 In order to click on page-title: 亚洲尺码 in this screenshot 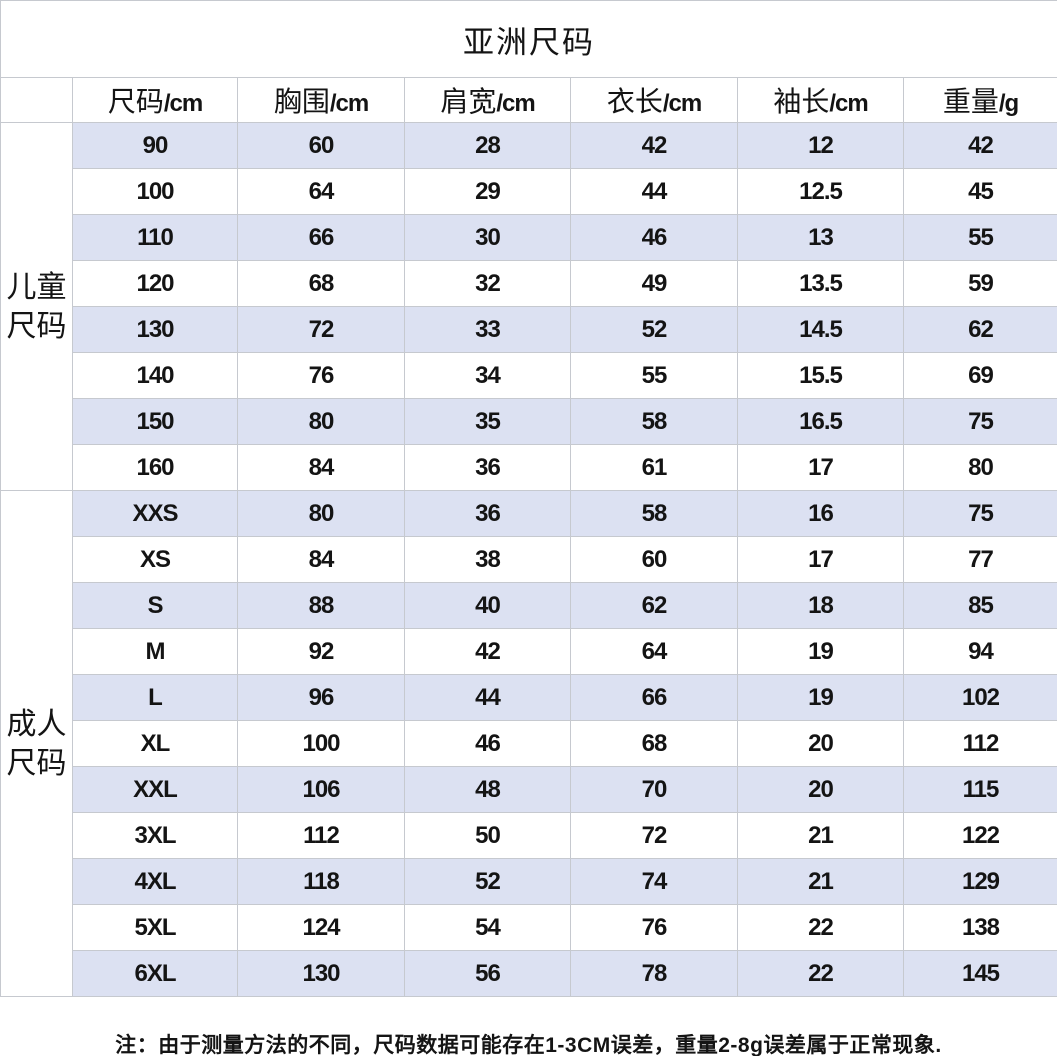, I will do `click(528, 39)`.